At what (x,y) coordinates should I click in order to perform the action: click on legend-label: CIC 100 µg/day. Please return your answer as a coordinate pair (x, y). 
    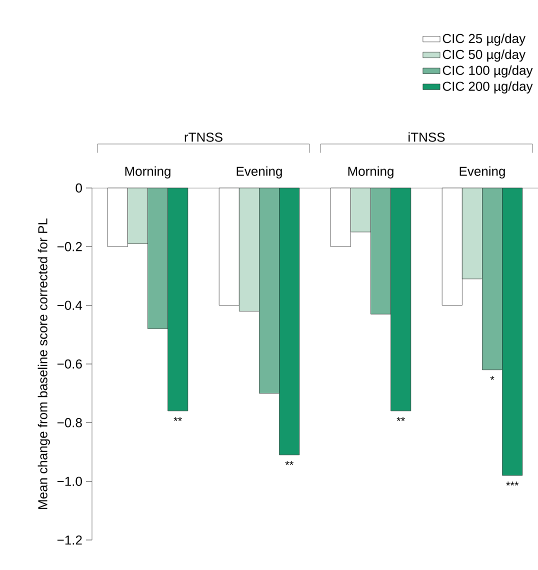
    Looking at the image, I should click on (487, 71).